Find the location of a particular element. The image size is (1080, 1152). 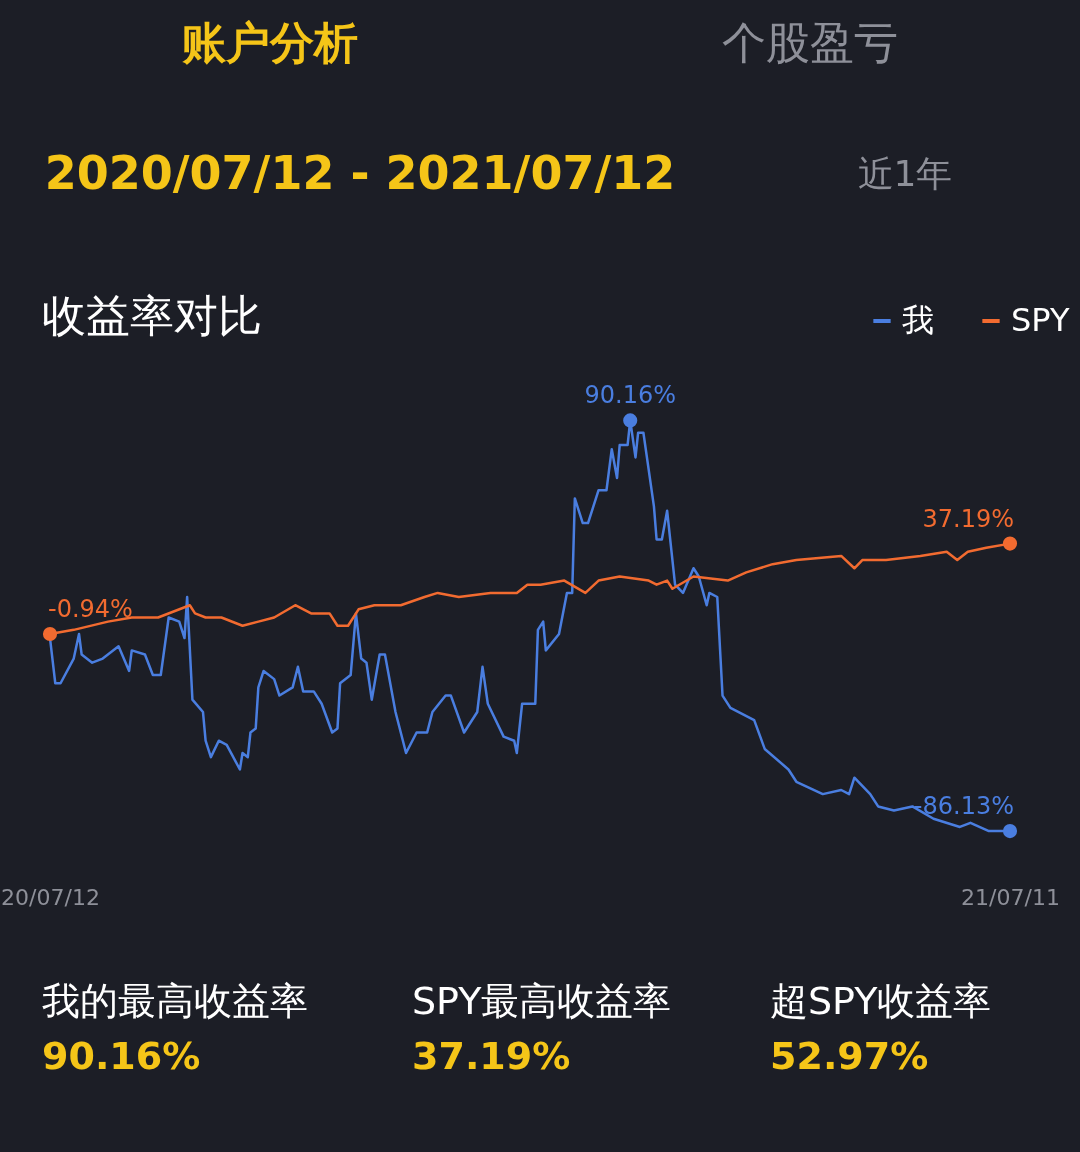

annotation: -86.13% is located at coordinates (963, 806).